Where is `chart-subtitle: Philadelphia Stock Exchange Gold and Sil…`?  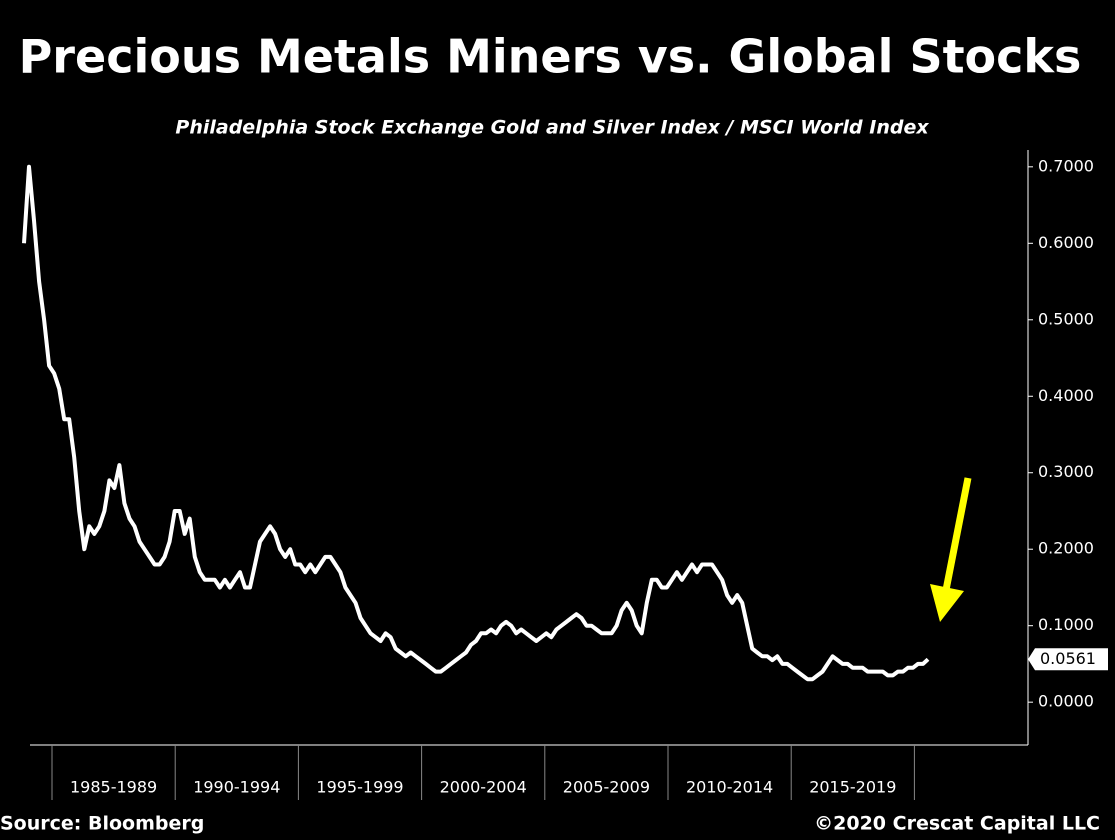 chart-subtitle: Philadelphia Stock Exchange Gold and Sil… is located at coordinates (552, 128).